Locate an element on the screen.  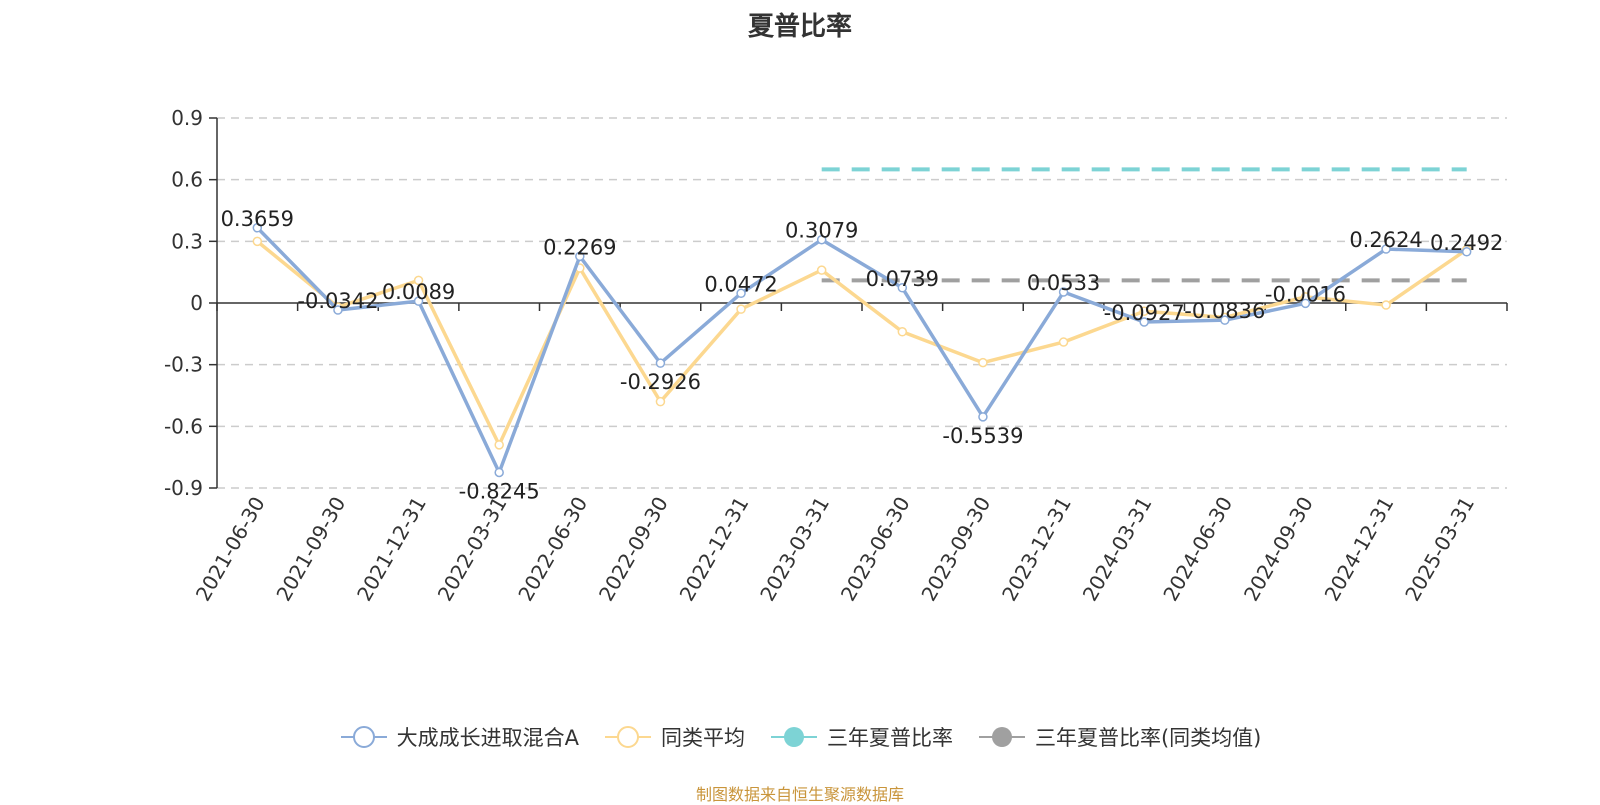
legend-item-three-year-sharpe: 三年夏普比率 is located at coordinates (861, 737).